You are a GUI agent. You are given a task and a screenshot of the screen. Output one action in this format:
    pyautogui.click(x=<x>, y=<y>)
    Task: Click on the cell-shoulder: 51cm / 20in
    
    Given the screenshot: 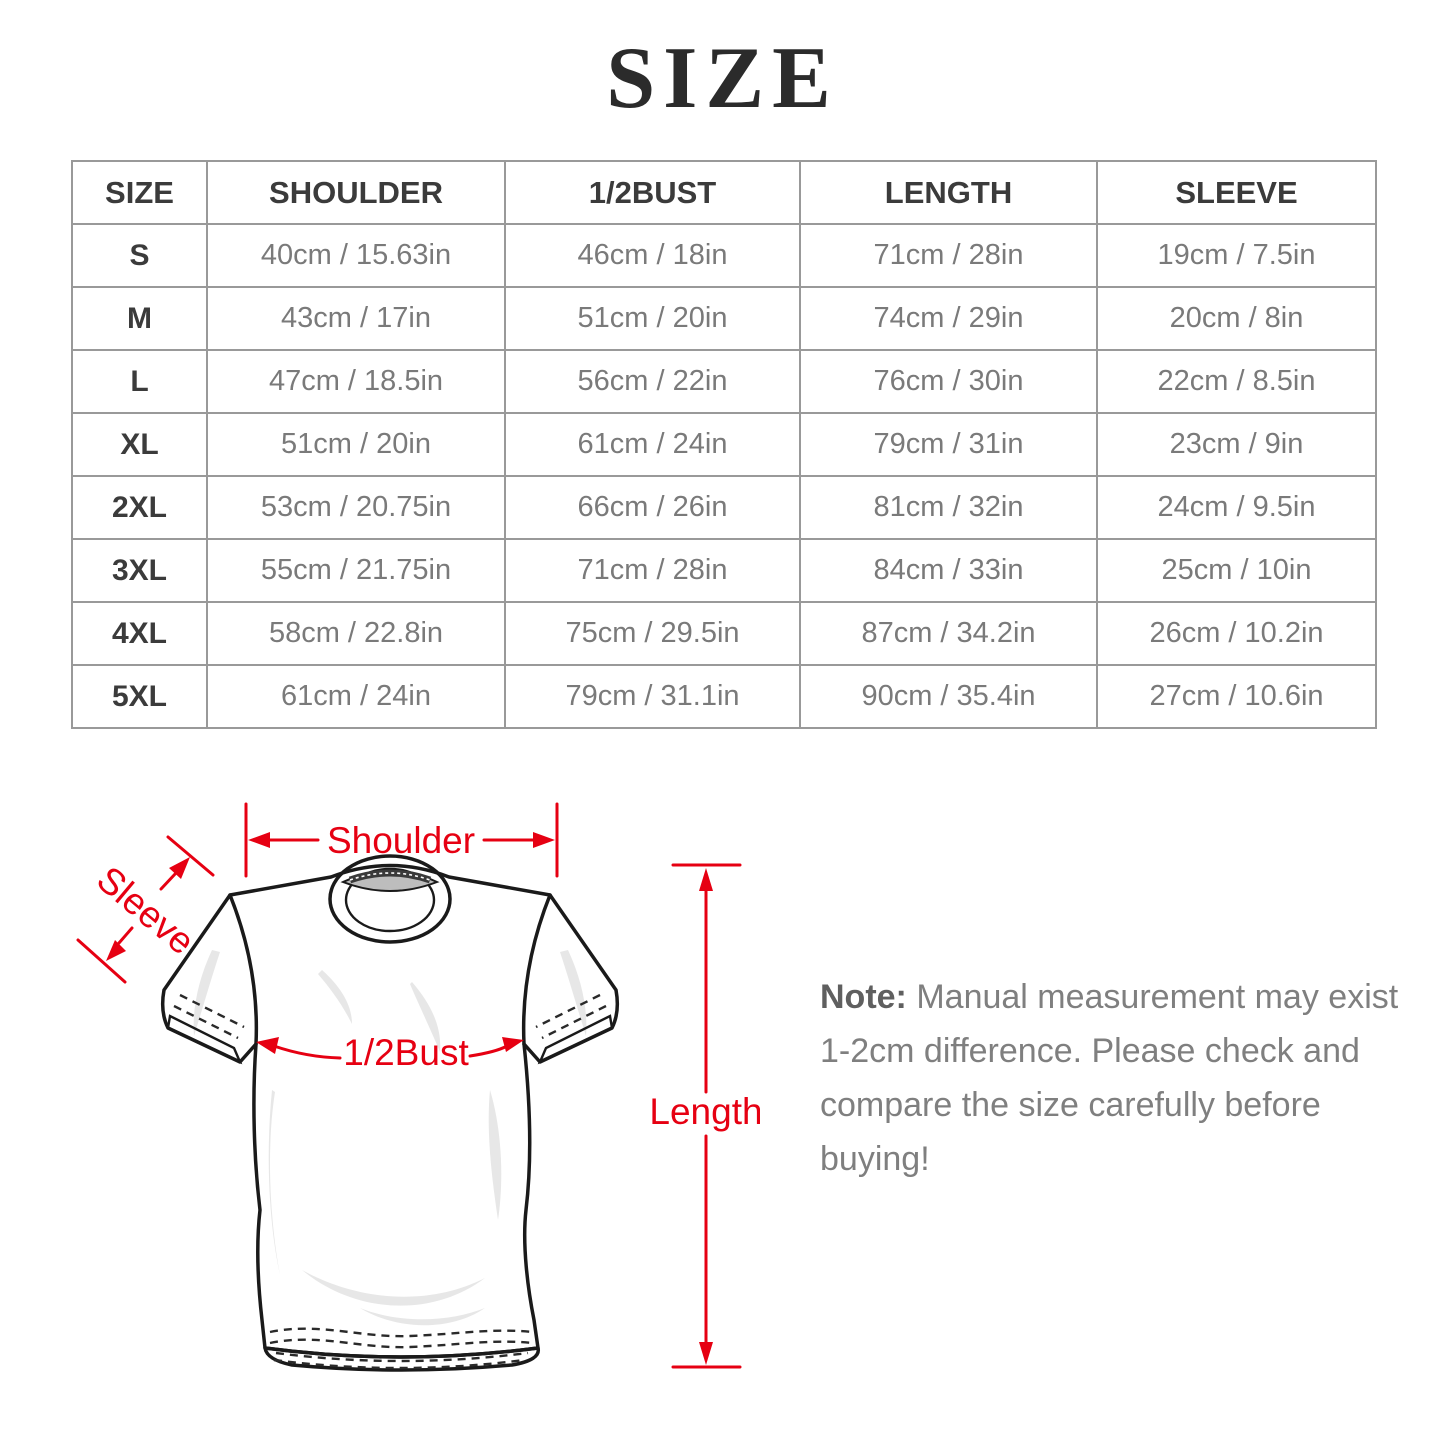 What is the action you would take?
    pyautogui.click(x=356, y=444)
    